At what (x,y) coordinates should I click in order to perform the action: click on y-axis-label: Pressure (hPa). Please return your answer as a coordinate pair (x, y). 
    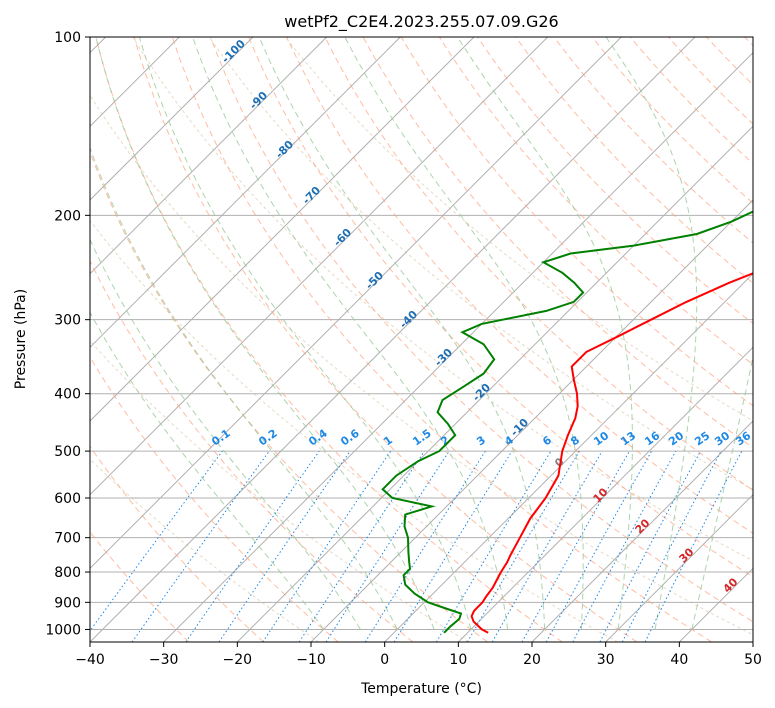
    Looking at the image, I should click on (21, 339).